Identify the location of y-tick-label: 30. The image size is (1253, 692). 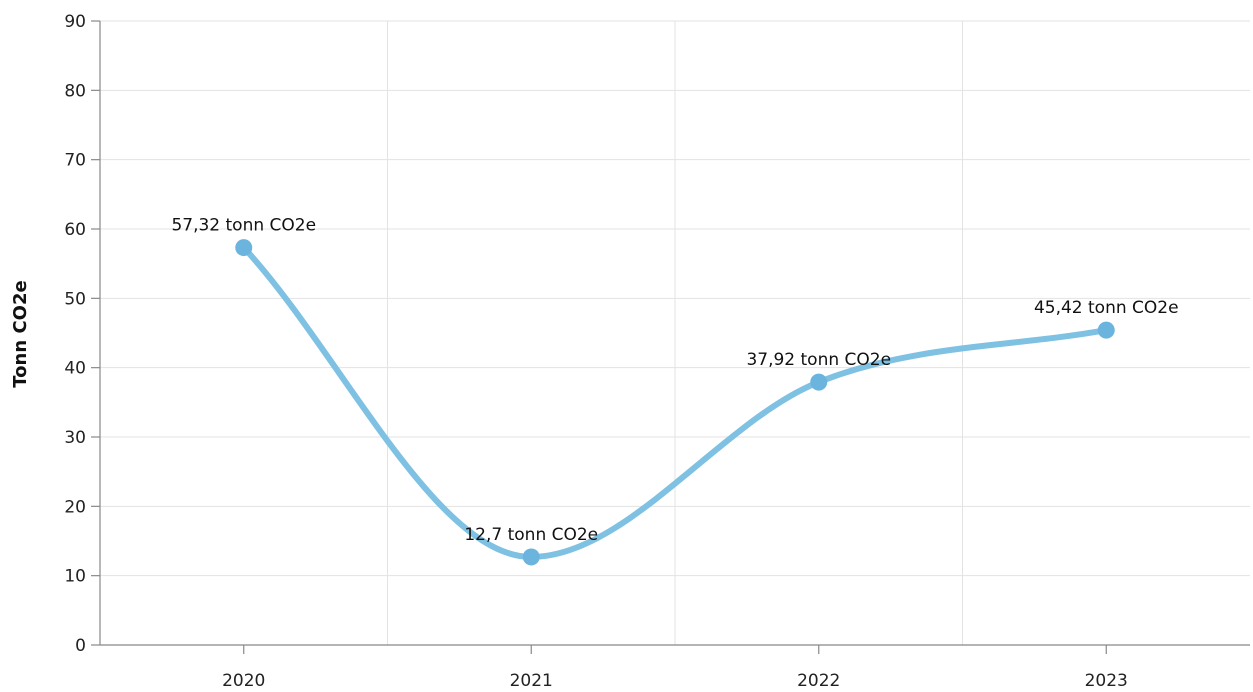
(75, 438).